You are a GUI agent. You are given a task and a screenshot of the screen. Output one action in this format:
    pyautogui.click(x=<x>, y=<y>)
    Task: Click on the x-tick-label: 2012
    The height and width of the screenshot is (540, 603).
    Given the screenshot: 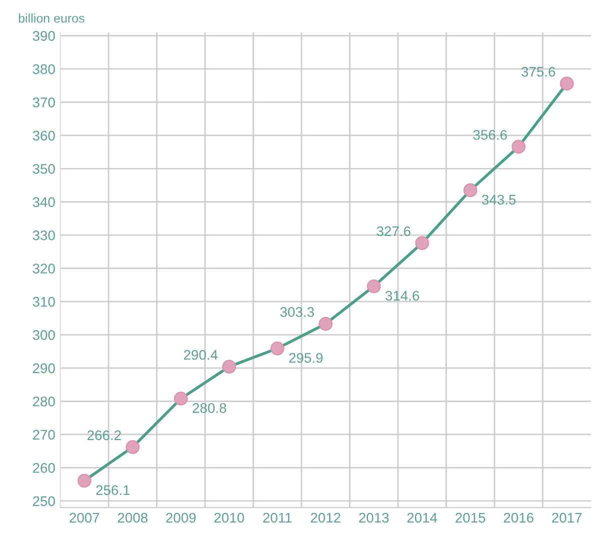 What is the action you would take?
    pyautogui.click(x=325, y=517)
    